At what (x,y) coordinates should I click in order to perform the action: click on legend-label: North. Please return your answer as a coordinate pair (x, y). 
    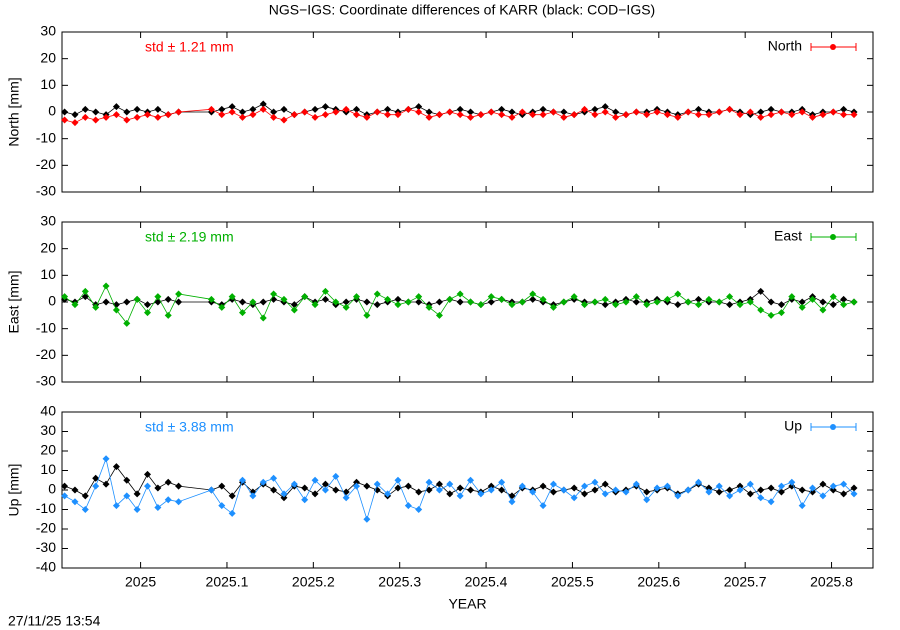
    Looking at the image, I should click on (785, 46).